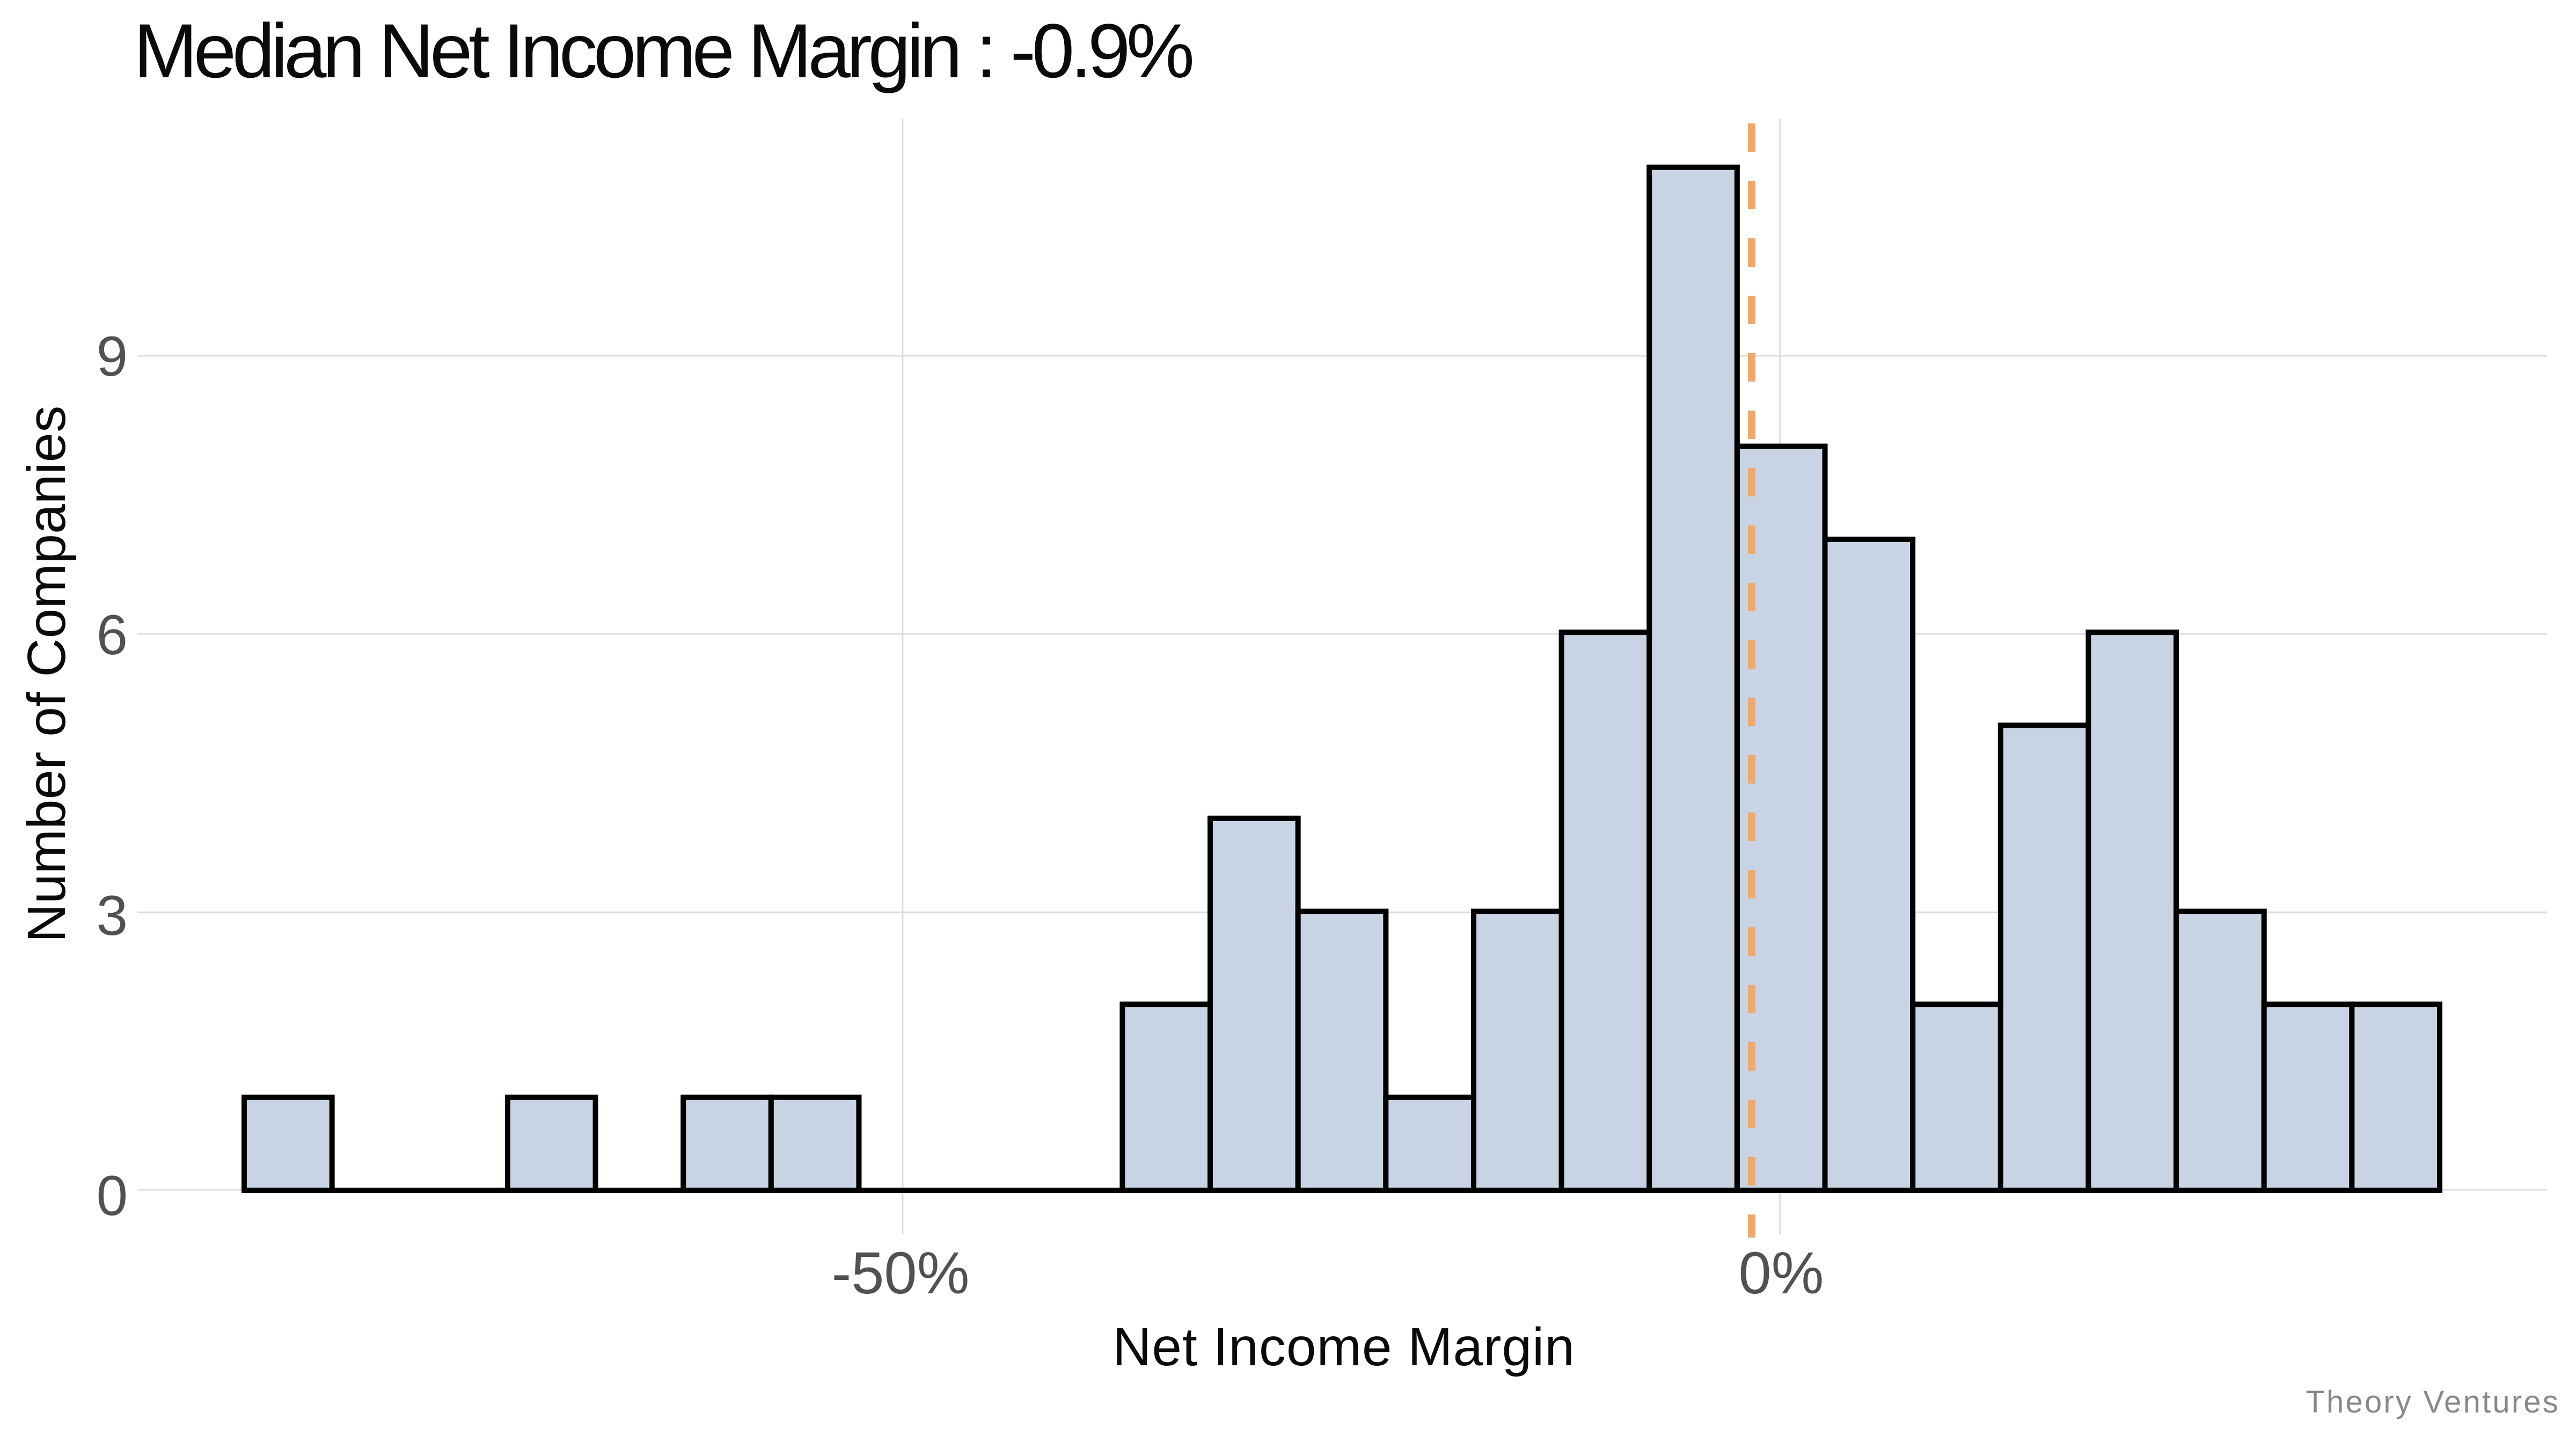 This screenshot has height=1449, width=2576. I want to click on svg-text:Median Net Income Margin : -0.: Median Net Income Margin : -0.9%, so click(663, 51).